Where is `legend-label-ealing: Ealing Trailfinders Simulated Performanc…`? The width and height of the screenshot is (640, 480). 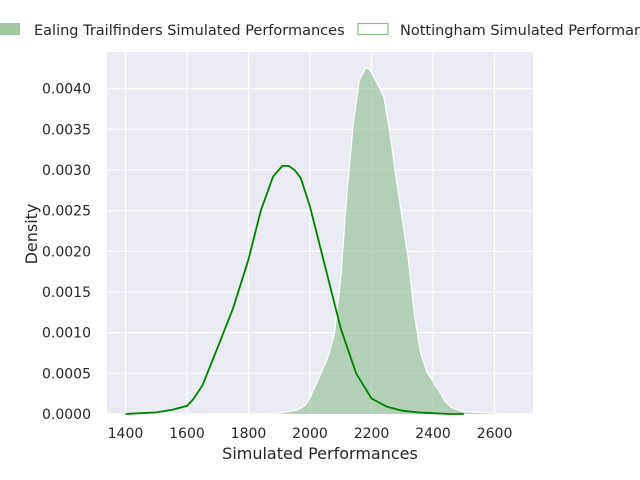
legend-label-ealing: Ealing Trailfinders Simulated Performanc… is located at coordinates (189, 31).